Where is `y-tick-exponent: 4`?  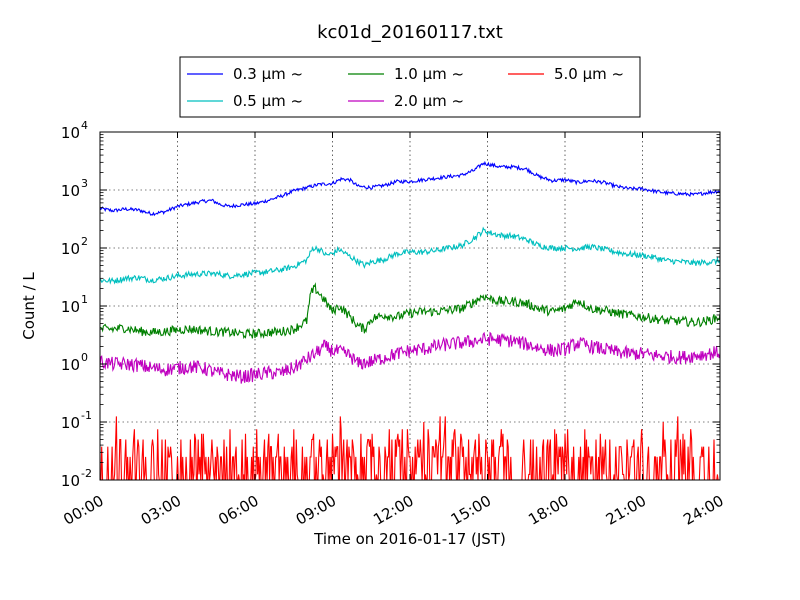 y-tick-exponent: 4 is located at coordinates (84, 125).